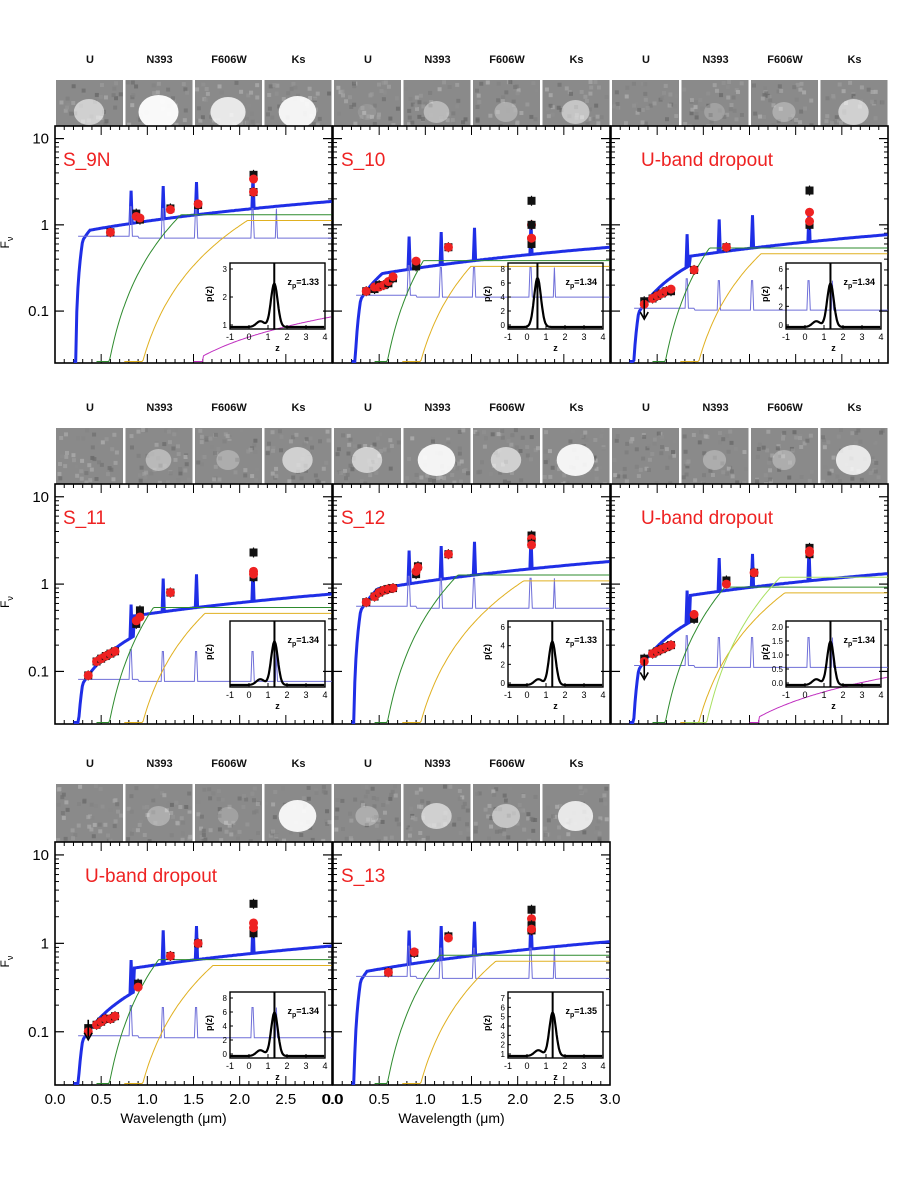 The image size is (899, 1199). What do you see at coordinates (225, 1012) in the screenshot?
I see `pz-y-tick-label: 6` at bounding box center [225, 1012].